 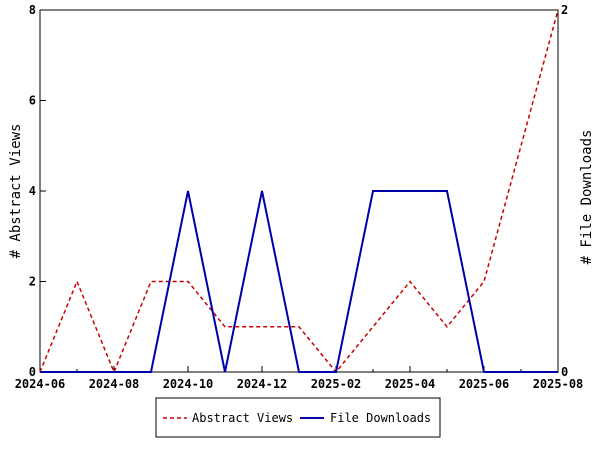 What do you see at coordinates (188, 384) in the screenshot?
I see `x-tick-label: 2024-10` at bounding box center [188, 384].